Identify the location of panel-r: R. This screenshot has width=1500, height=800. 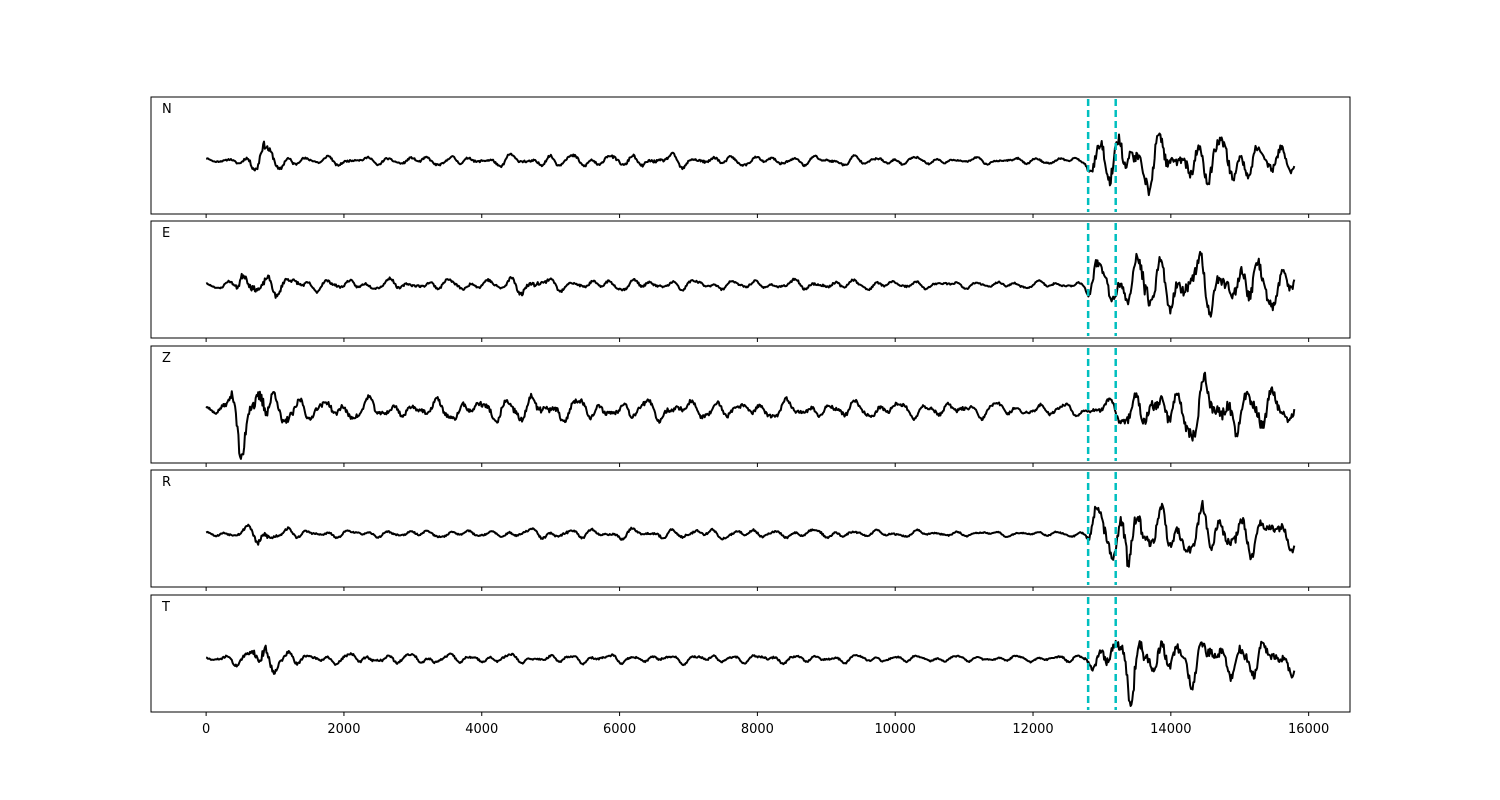
(750, 530).